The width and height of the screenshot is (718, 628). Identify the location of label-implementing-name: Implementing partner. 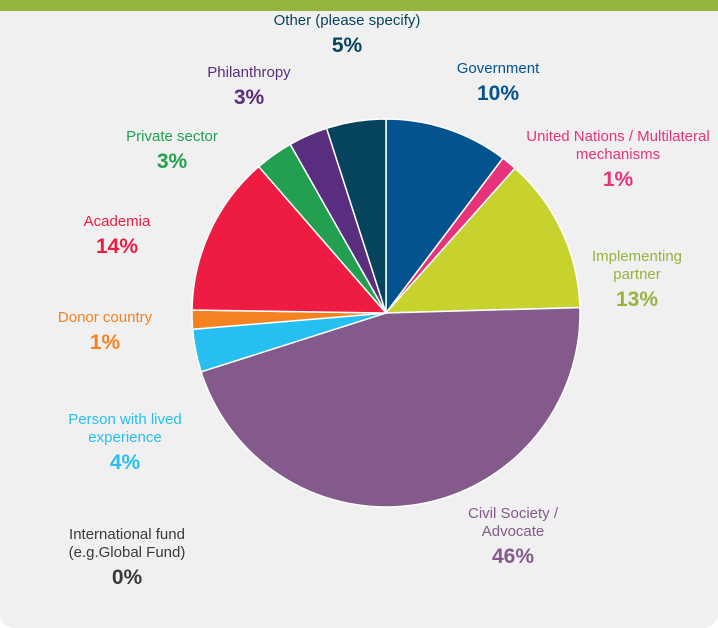
(637, 265).